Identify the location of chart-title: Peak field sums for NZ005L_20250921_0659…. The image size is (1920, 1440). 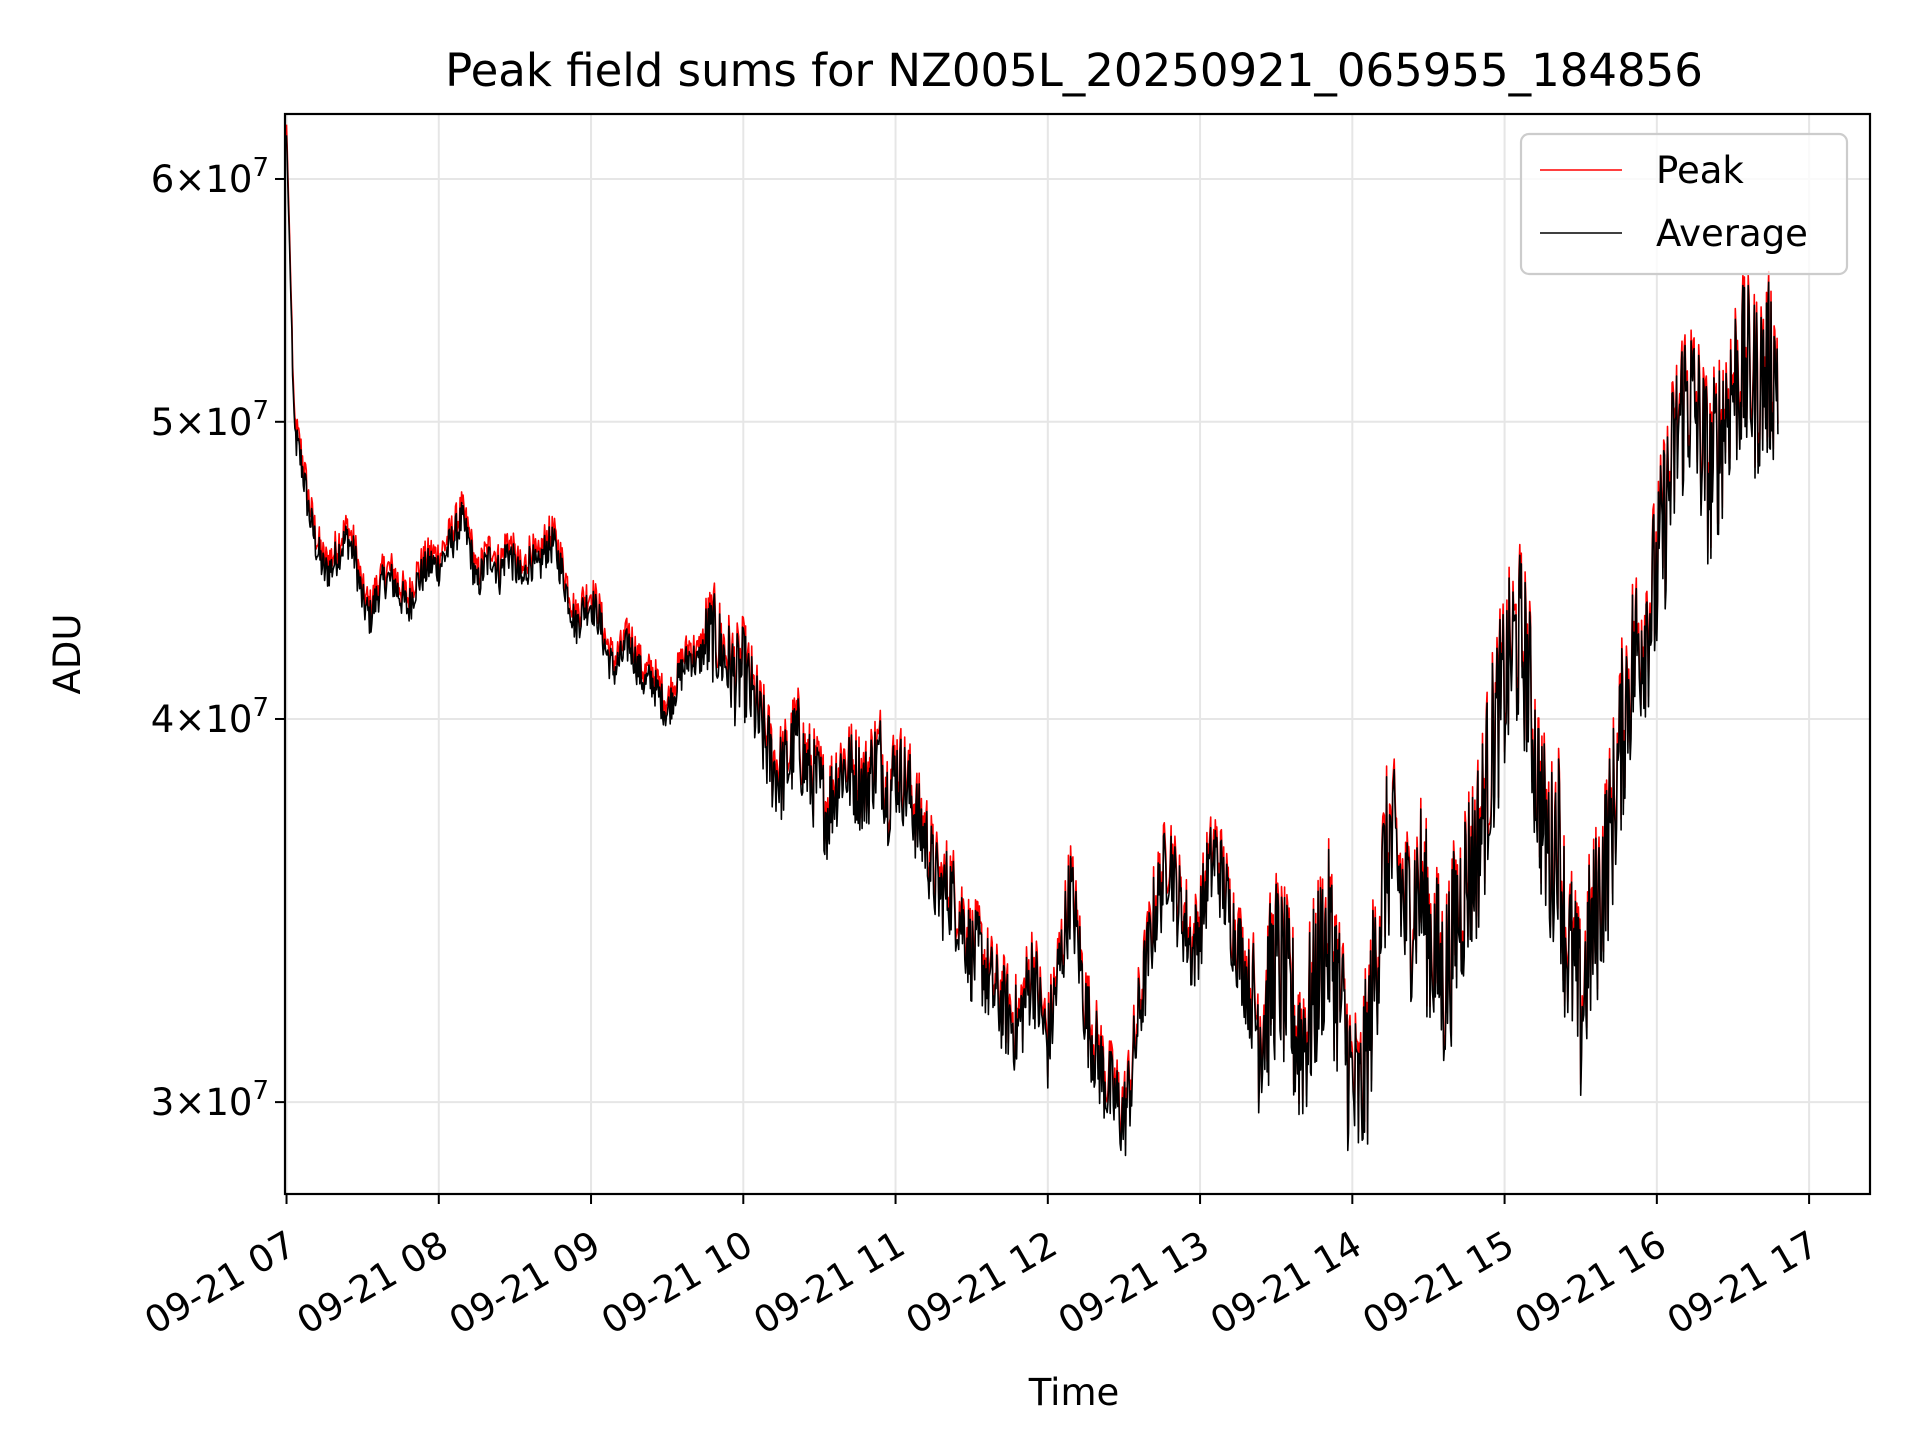
(1074, 70).